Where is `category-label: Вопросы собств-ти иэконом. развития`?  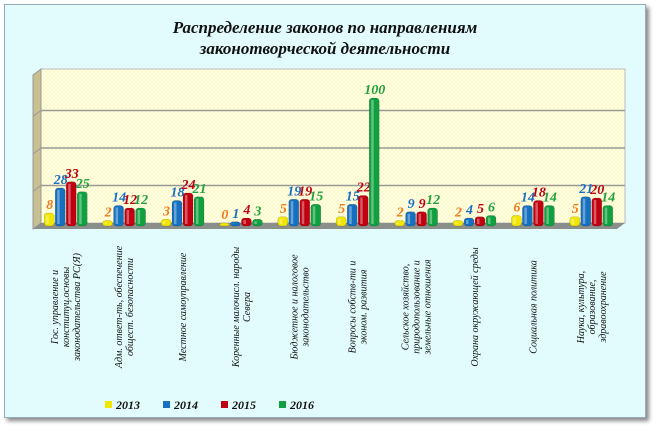
category-label: Вопросы собств-ти иэконом. развития is located at coordinates (359, 307).